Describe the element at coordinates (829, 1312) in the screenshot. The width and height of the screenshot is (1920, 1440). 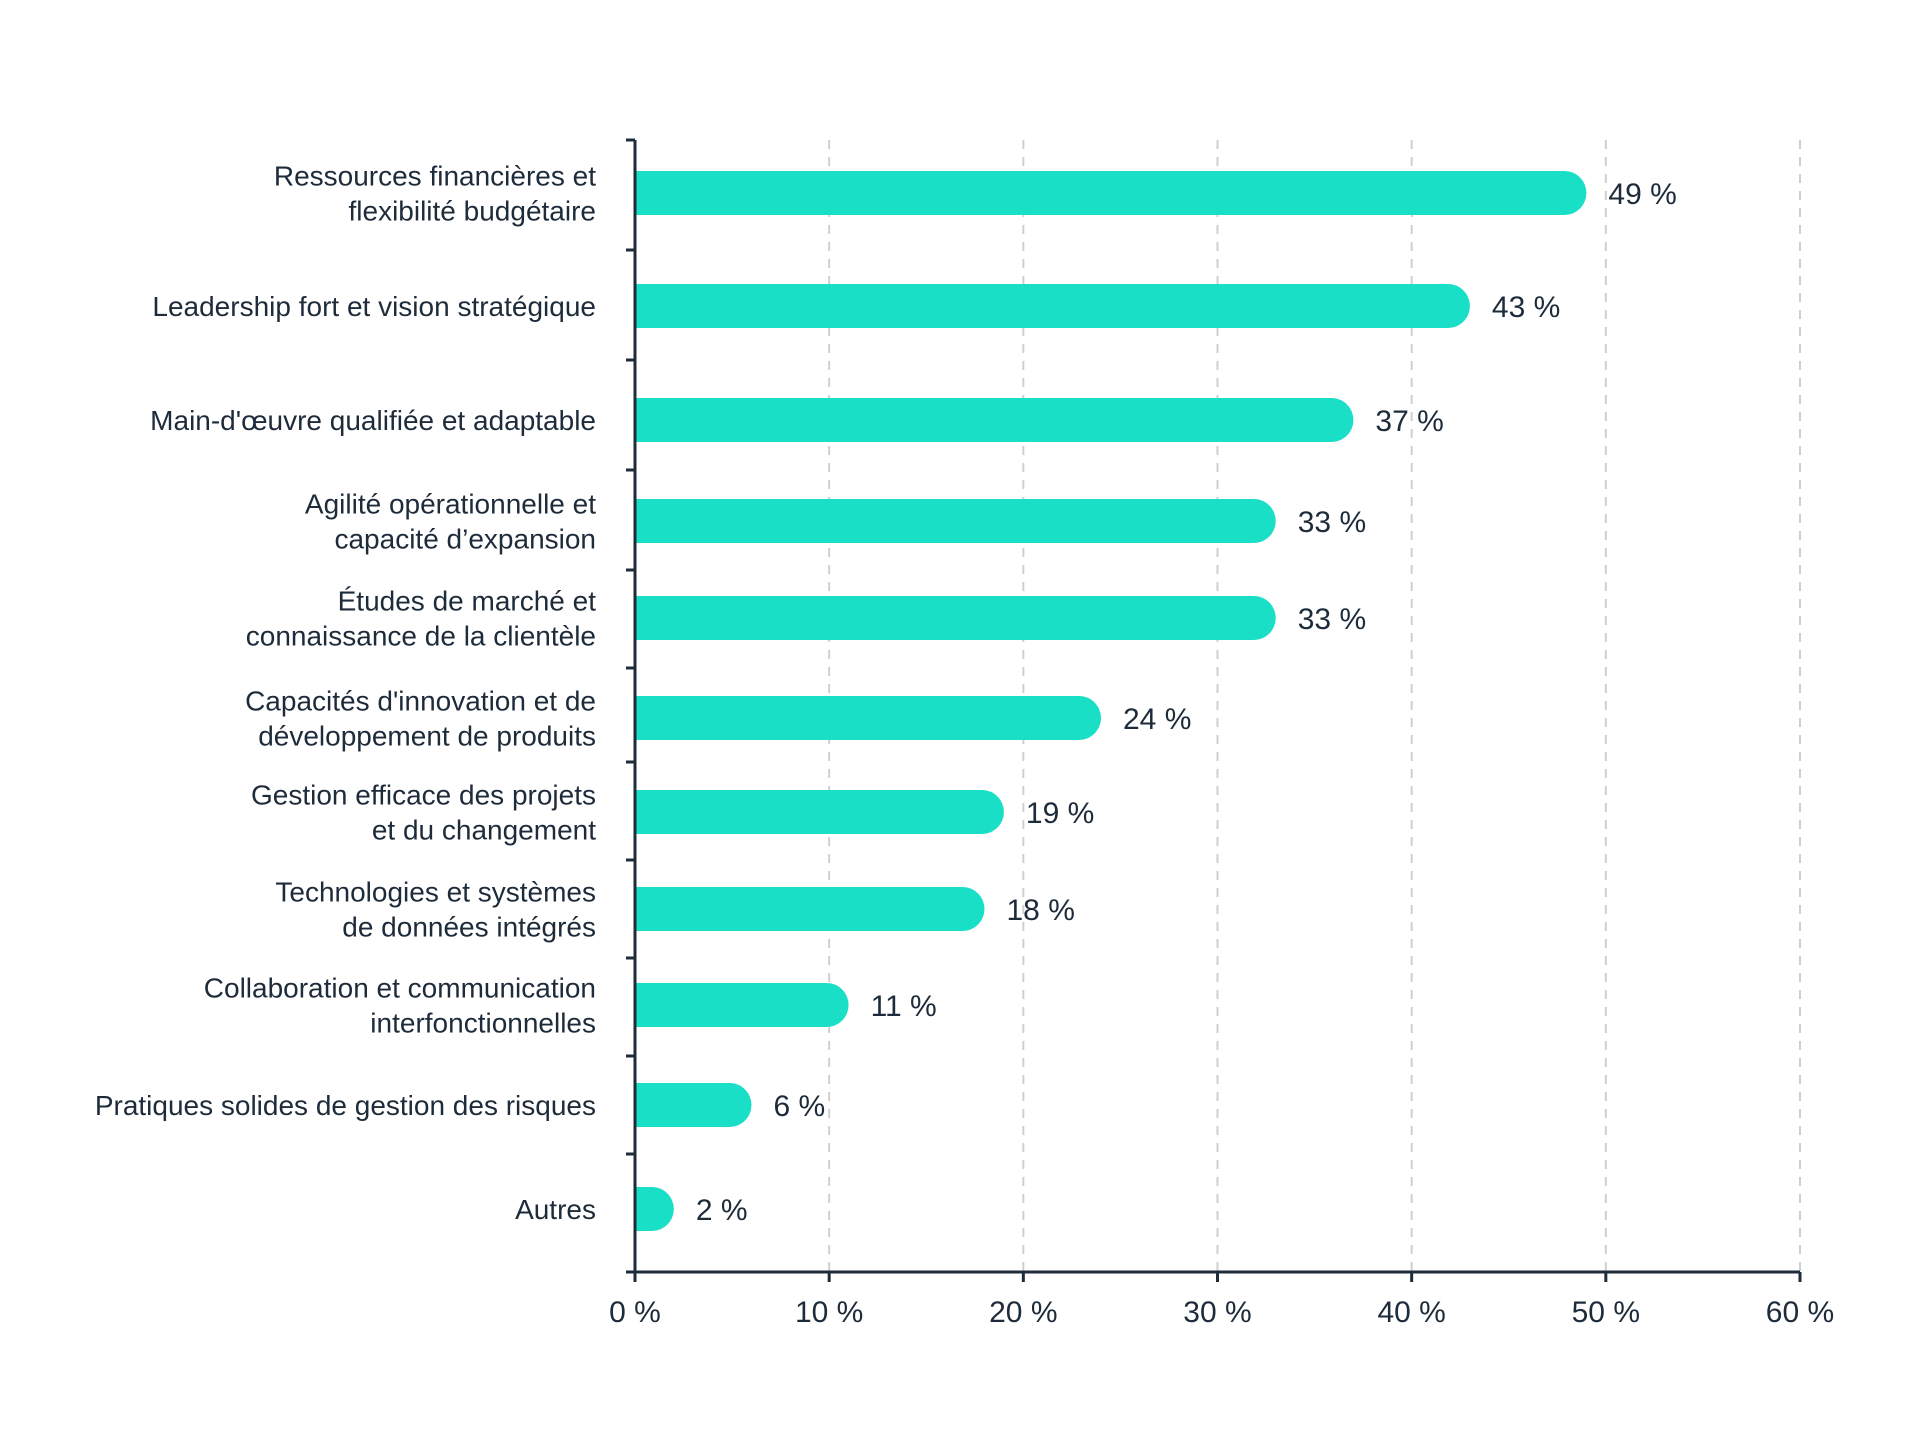
I see `x-tick-label: 10 %` at that location.